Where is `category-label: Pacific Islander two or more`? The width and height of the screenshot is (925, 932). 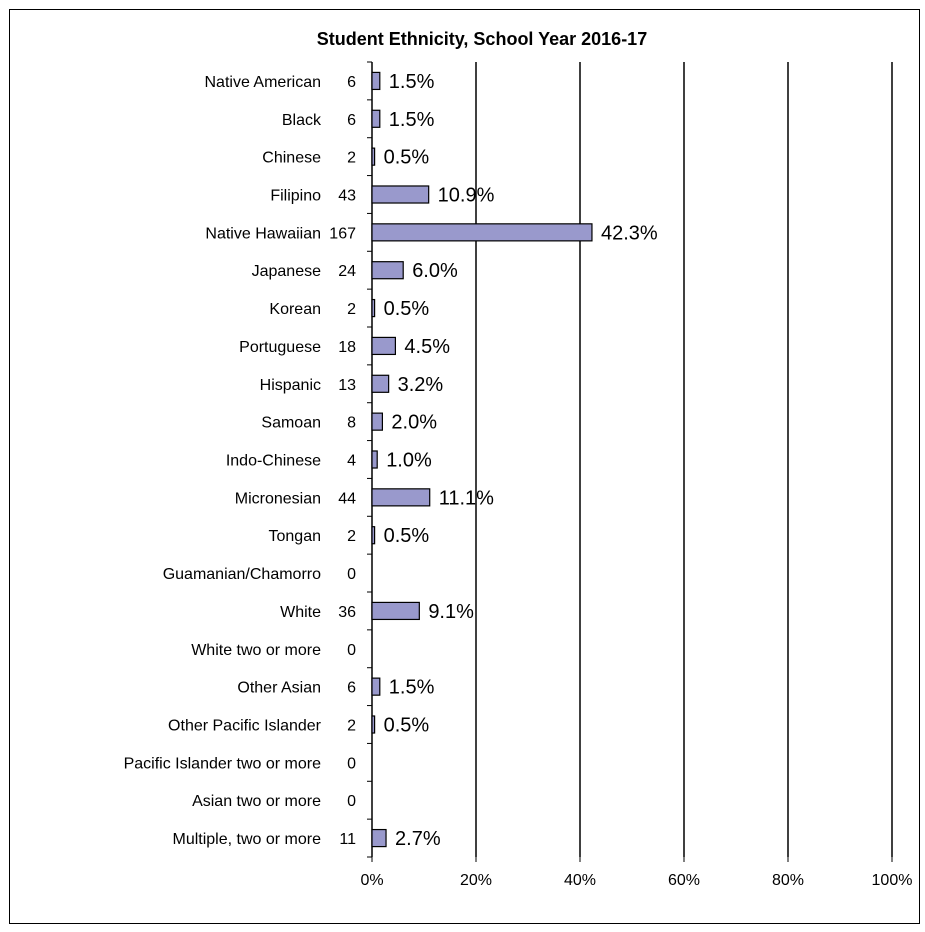
category-label: Pacific Islander two or more is located at coordinates (223, 763).